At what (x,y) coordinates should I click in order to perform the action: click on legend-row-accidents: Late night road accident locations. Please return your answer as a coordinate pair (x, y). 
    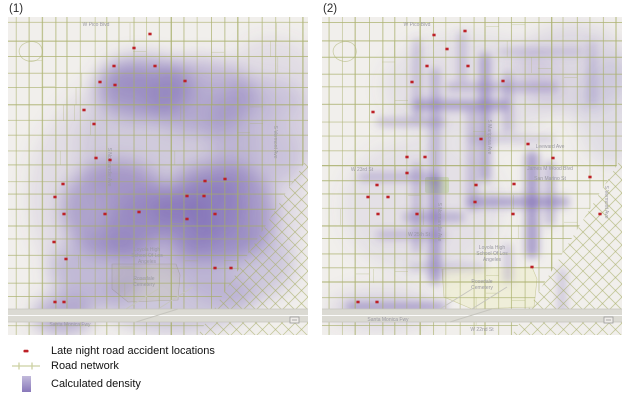
    Looking at the image, I should click on (111, 351).